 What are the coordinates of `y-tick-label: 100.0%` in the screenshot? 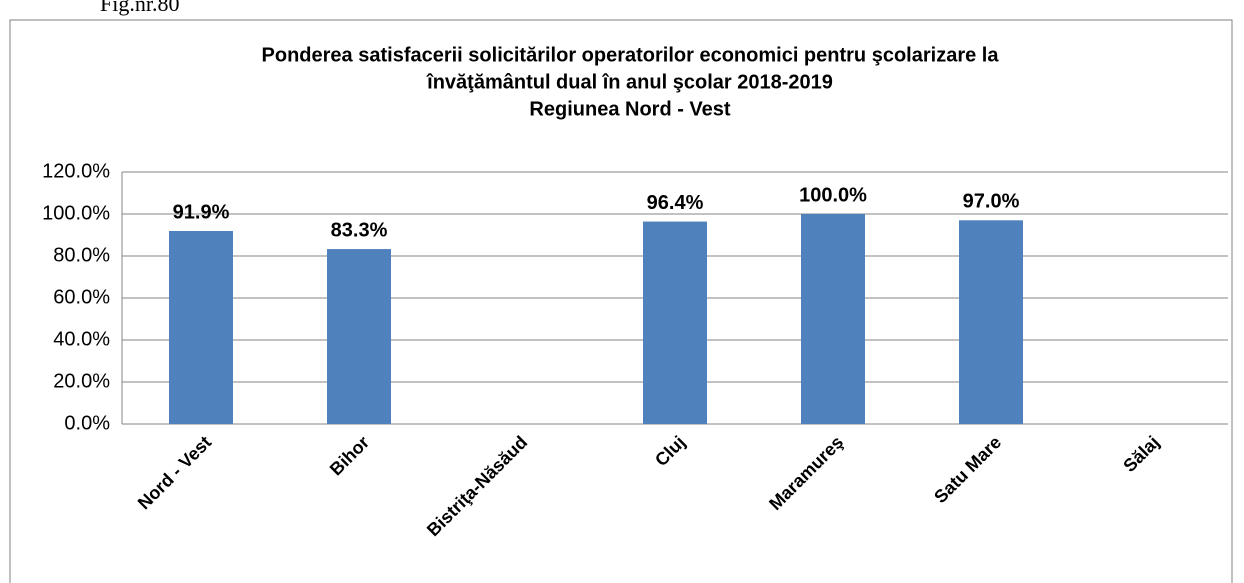 It's located at (76, 213).